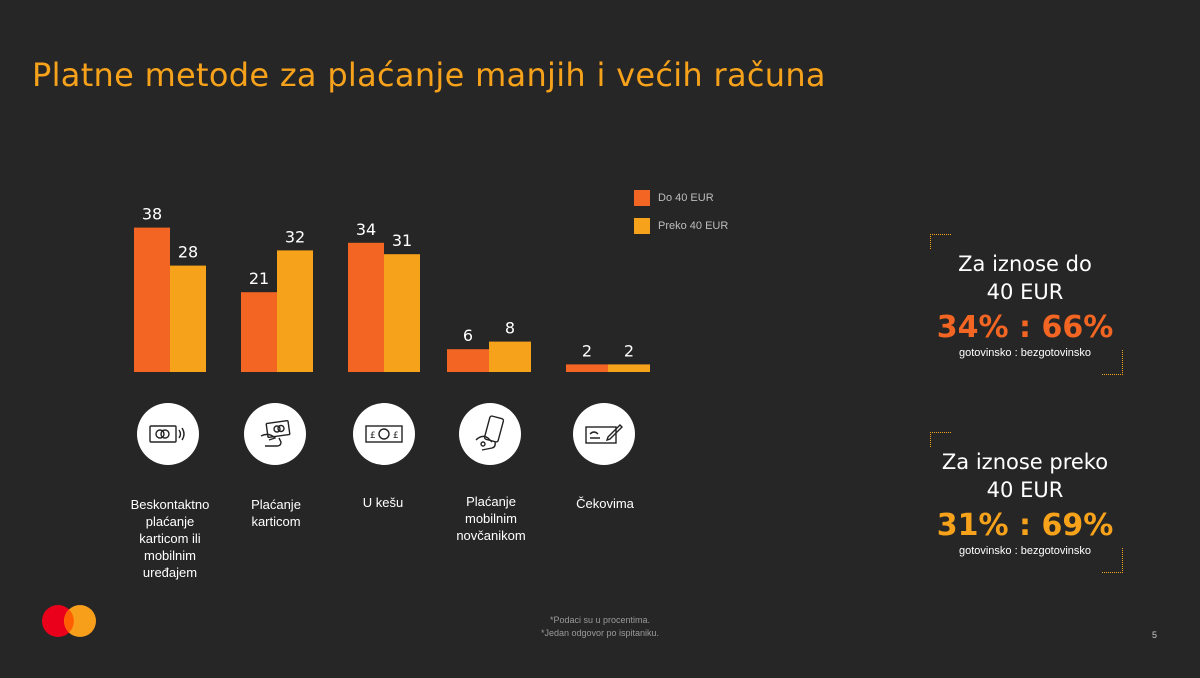  Describe the element at coordinates (366, 229) in the screenshot. I see `bar-value-label: 34` at that location.